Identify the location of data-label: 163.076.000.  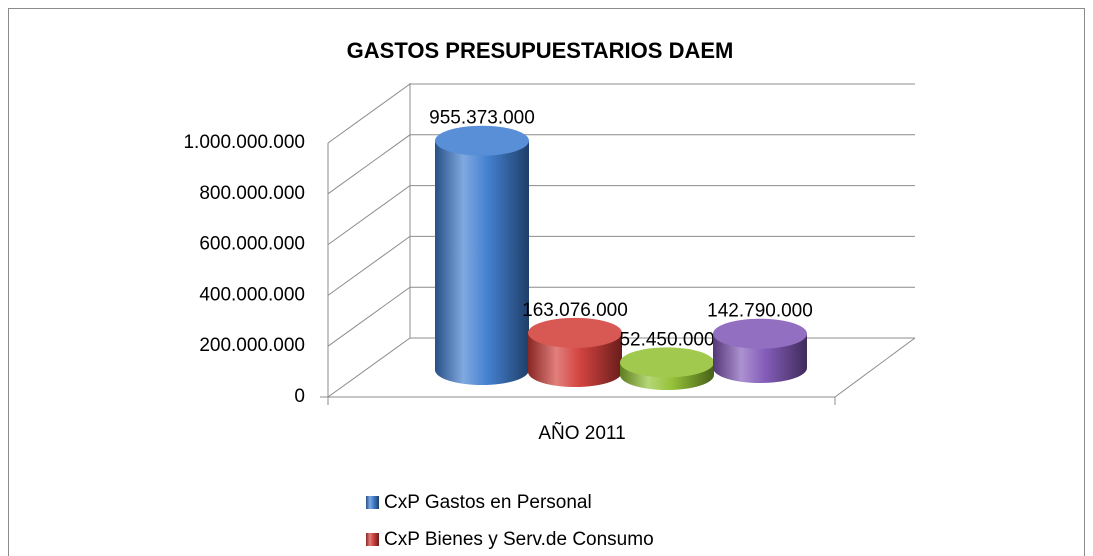
(575, 310).